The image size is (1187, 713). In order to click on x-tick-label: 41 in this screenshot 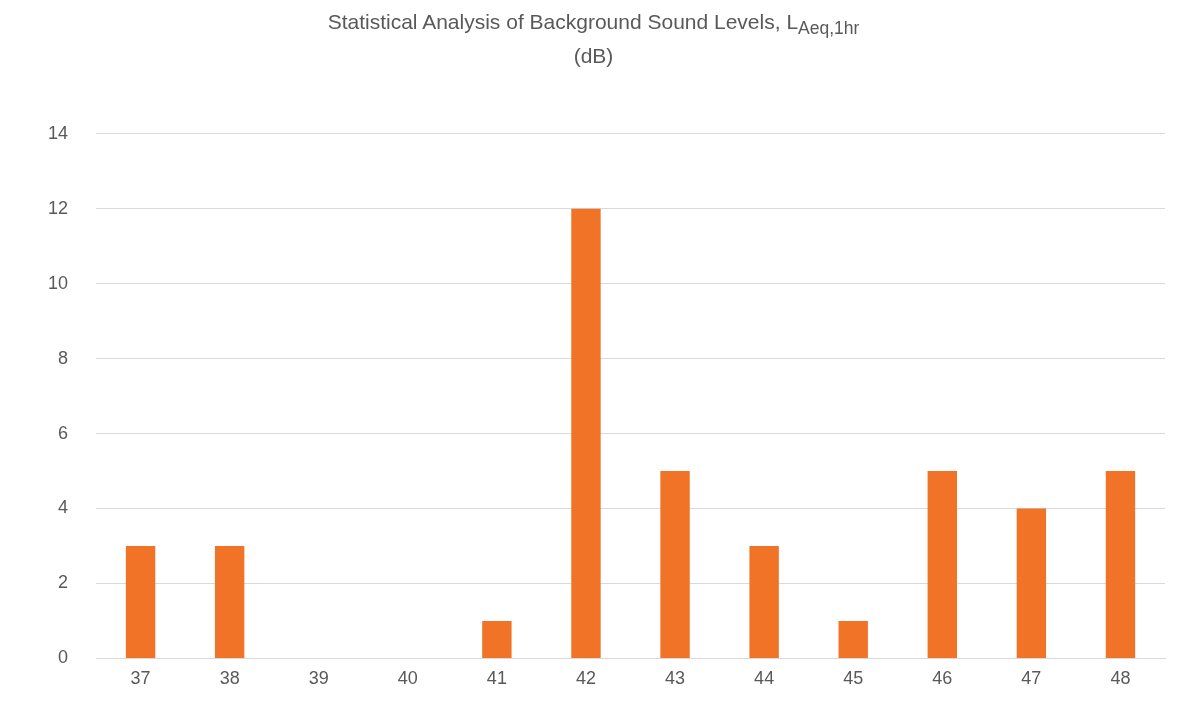, I will do `click(496, 678)`.